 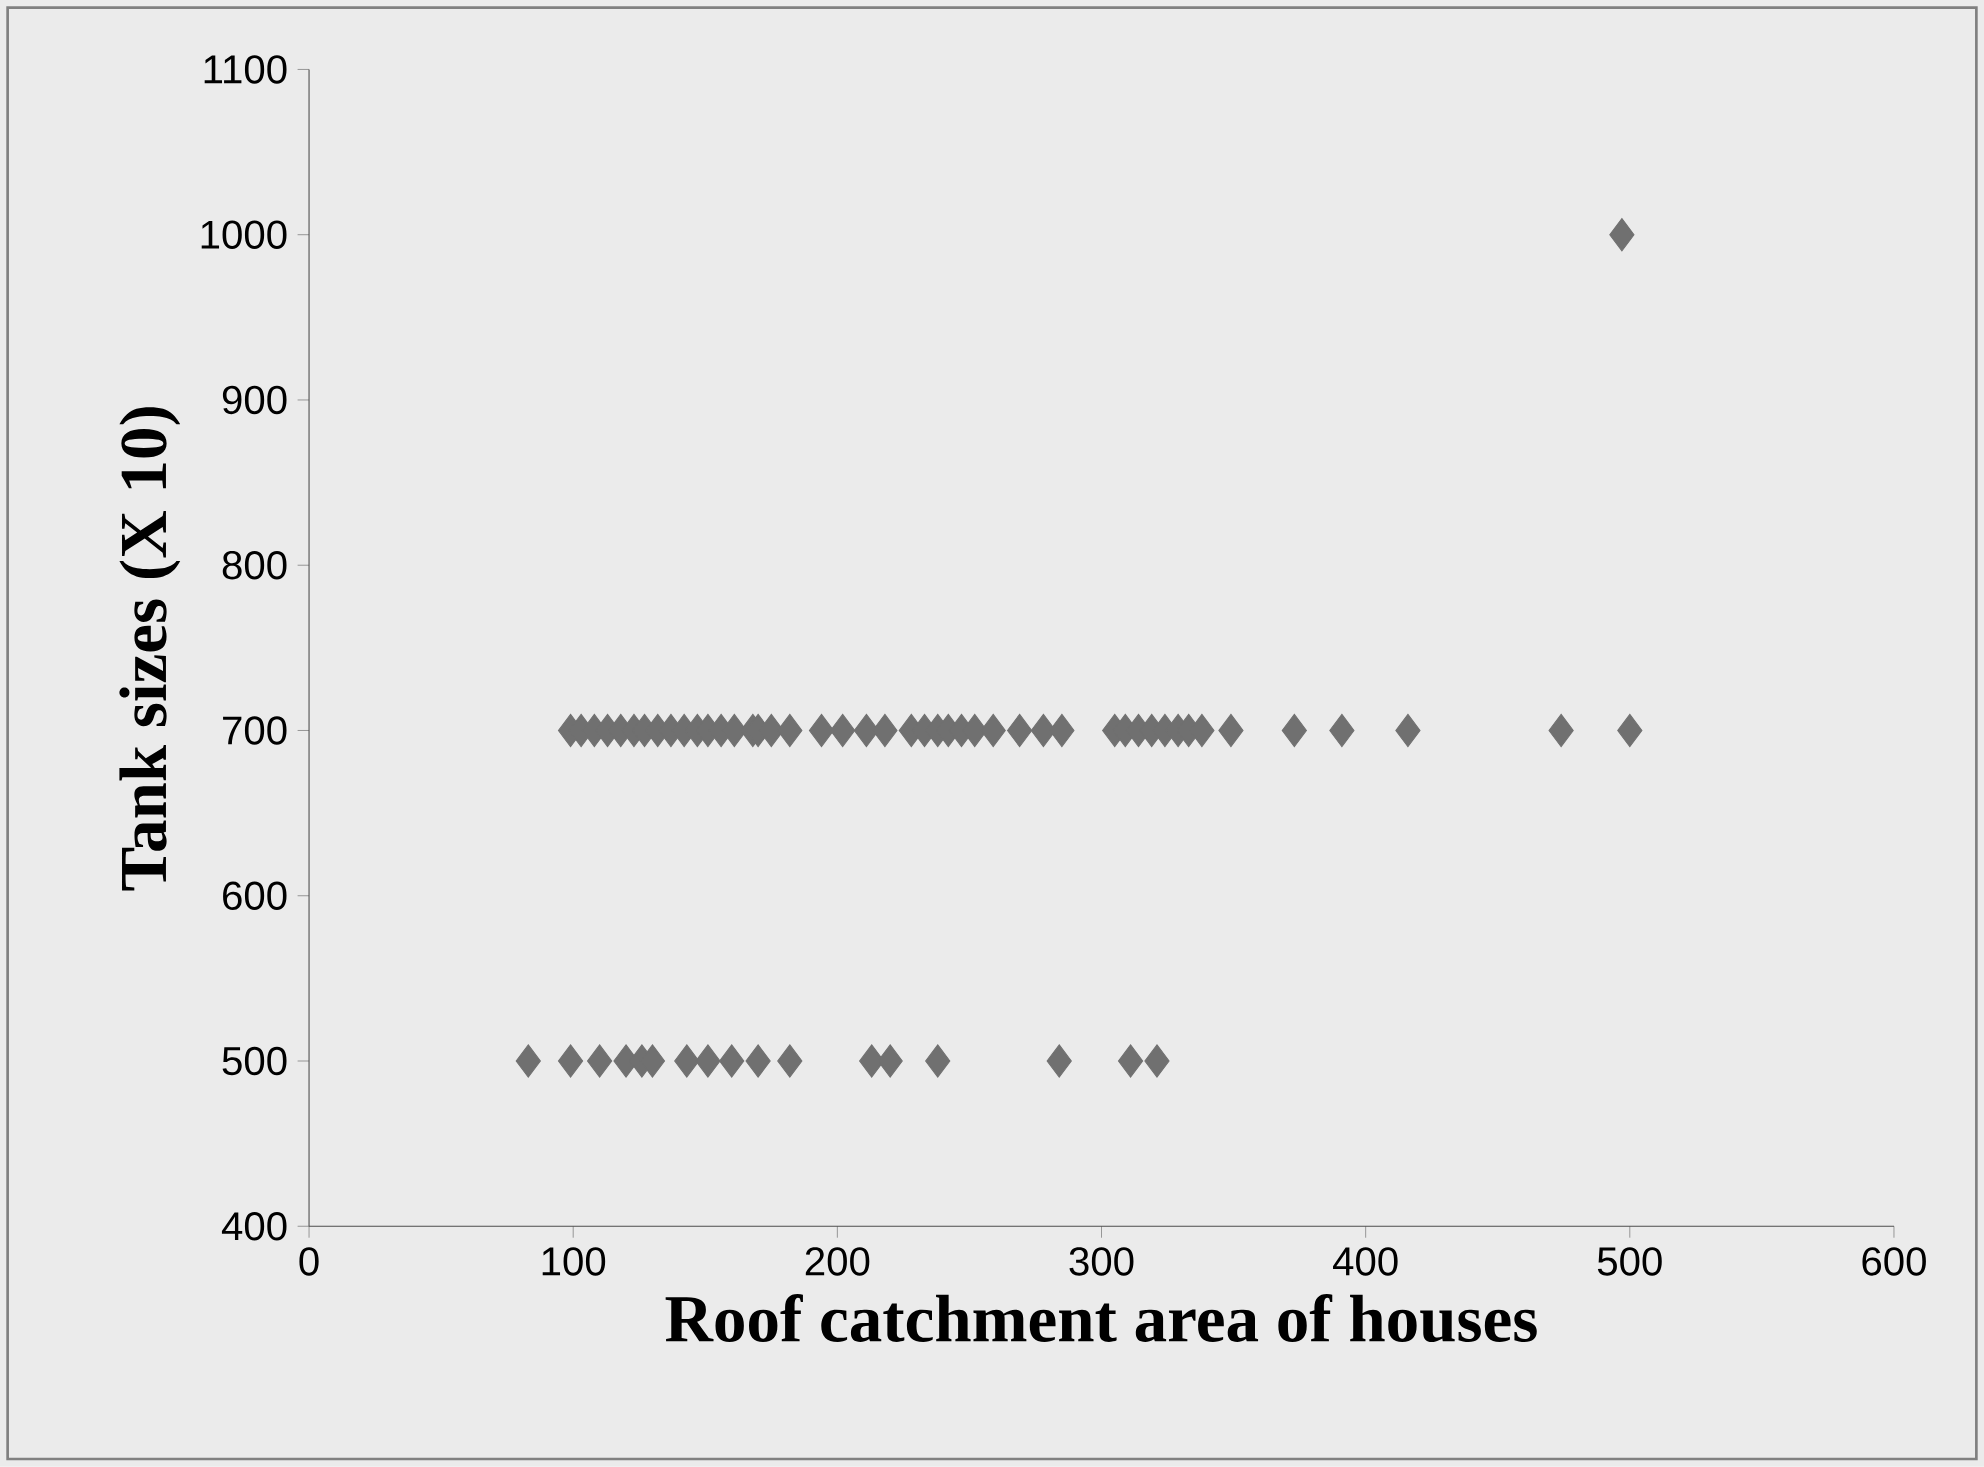 What do you see at coordinates (309, 1261) in the screenshot?
I see `x-tick-label: 0` at bounding box center [309, 1261].